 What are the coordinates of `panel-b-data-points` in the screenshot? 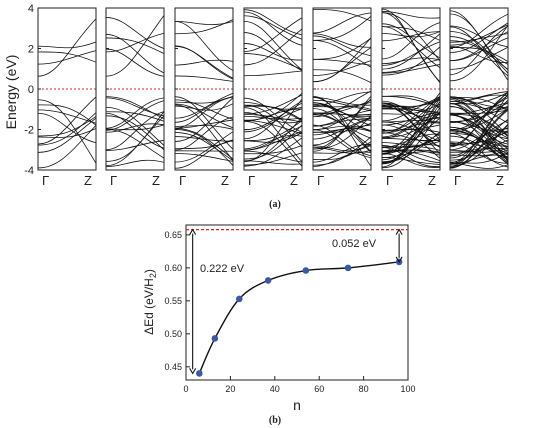 It's located at (299, 317).